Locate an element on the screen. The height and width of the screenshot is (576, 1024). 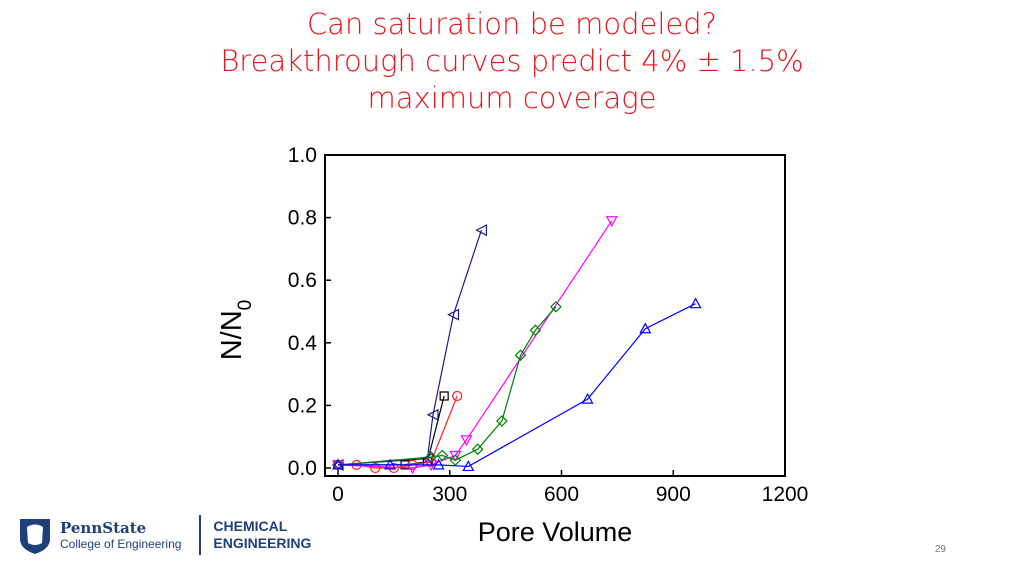
x-tick-label: 0 is located at coordinates (338, 494).